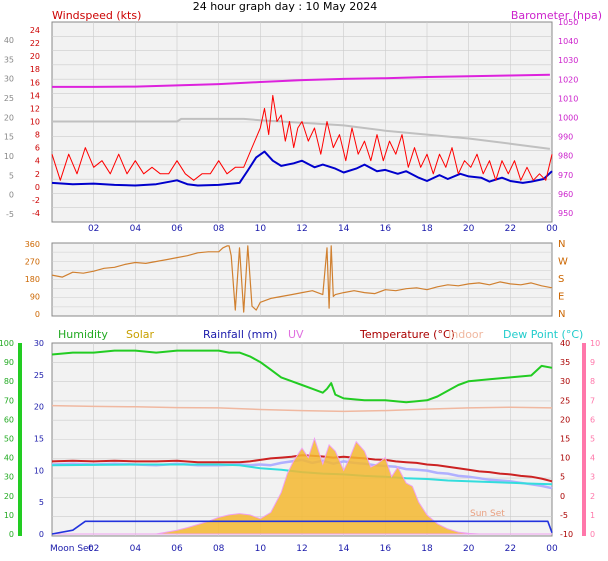 The width and height of the screenshot is (608, 561). Describe the element at coordinates (301, 80) in the screenshot. I see `series-barometer-hpa-` at that location.